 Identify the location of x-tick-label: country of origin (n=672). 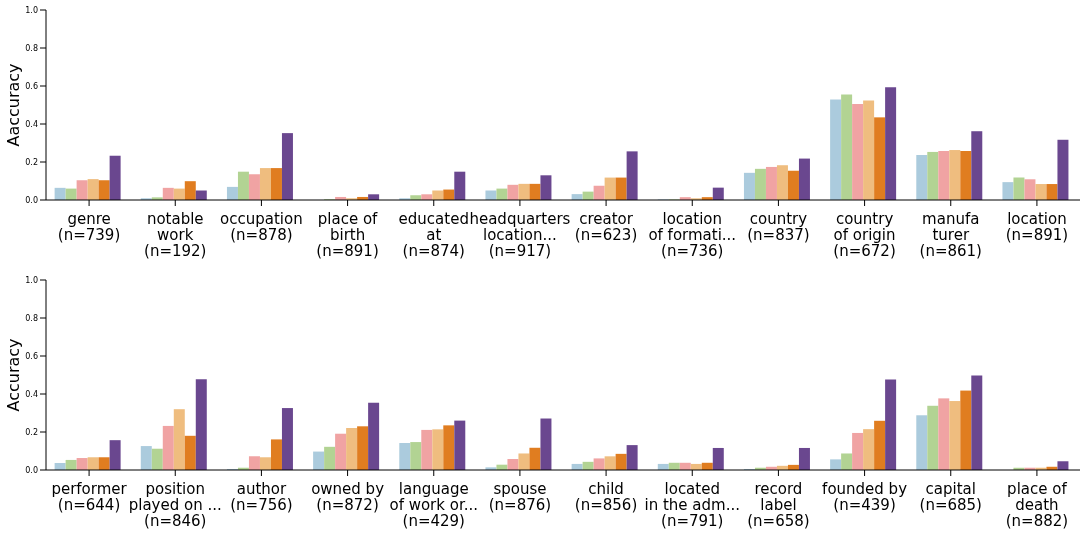
(864, 235).